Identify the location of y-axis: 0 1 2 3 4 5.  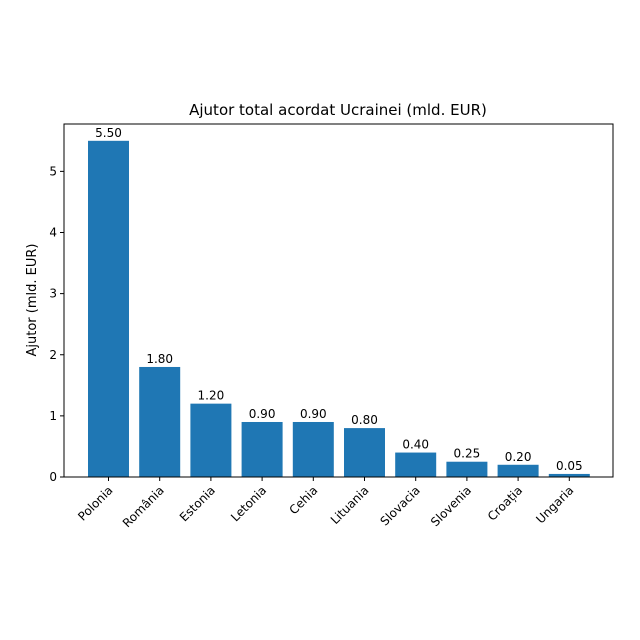
(56, 324).